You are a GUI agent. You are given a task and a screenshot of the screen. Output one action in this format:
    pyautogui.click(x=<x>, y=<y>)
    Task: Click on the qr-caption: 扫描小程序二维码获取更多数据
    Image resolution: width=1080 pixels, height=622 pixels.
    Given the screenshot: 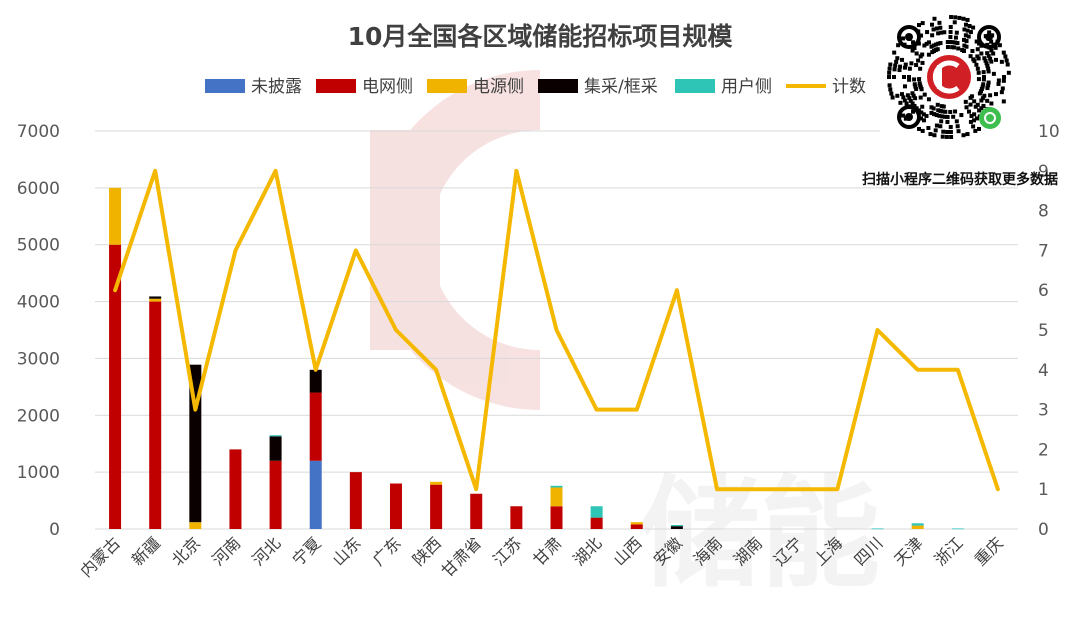 What is the action you would take?
    pyautogui.click(x=960, y=179)
    